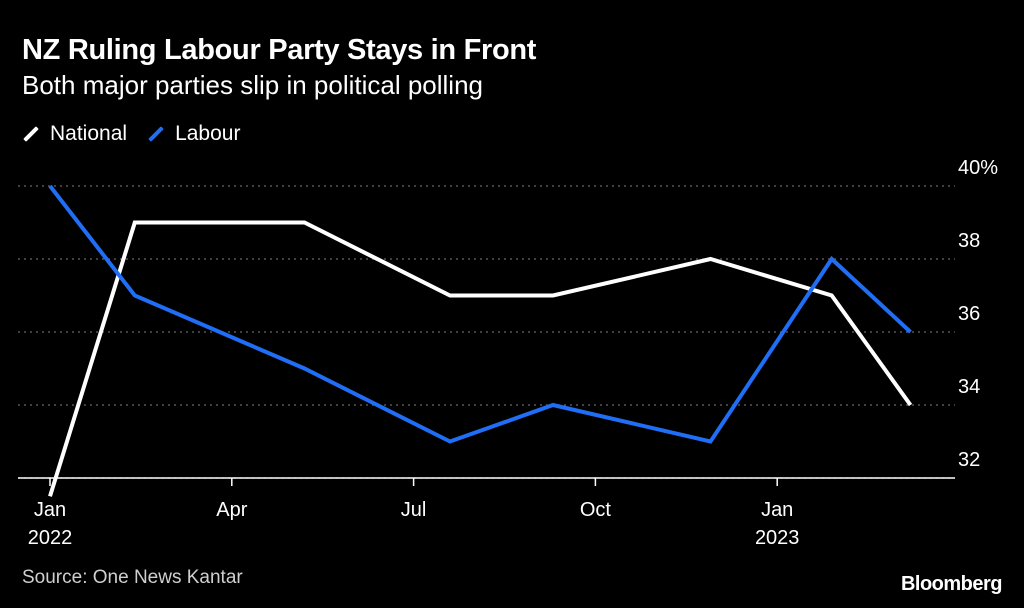  I want to click on x-tick-label-4: Jan, so click(777, 510).